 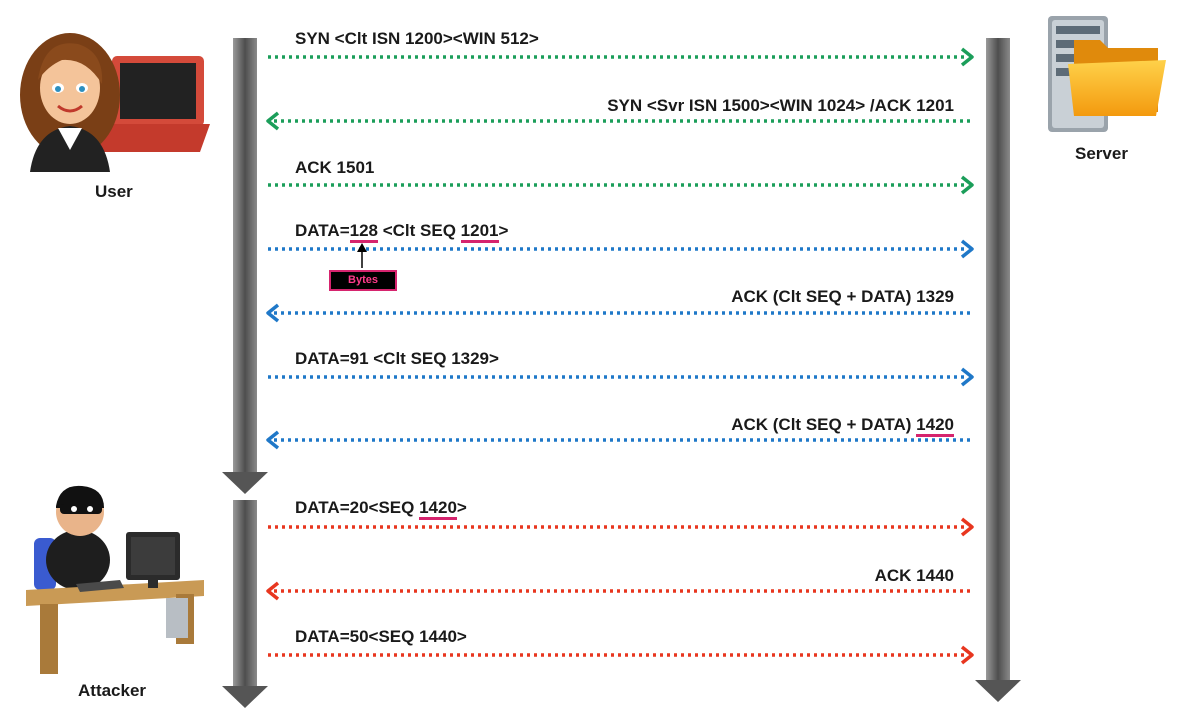 I want to click on user-avatar, so click(x=115, y=102).